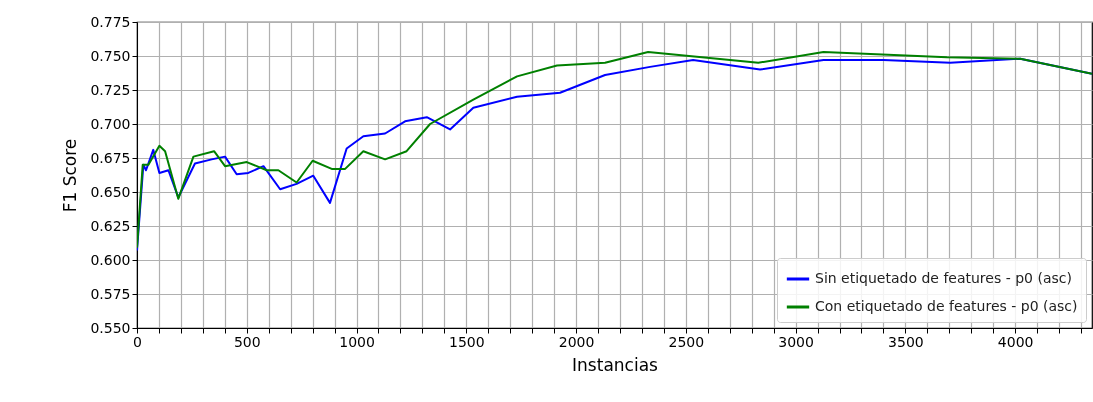 This screenshot has width=1093, height=402. What do you see at coordinates (466, 341) in the screenshot?
I see `x-tick-label: 1500` at bounding box center [466, 341].